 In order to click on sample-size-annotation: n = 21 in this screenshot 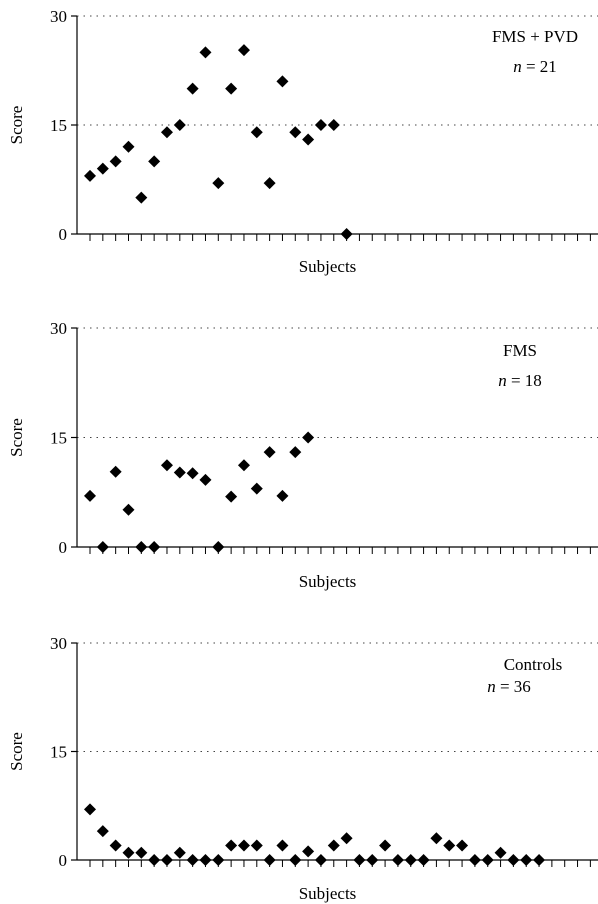, I will do `click(535, 66)`.